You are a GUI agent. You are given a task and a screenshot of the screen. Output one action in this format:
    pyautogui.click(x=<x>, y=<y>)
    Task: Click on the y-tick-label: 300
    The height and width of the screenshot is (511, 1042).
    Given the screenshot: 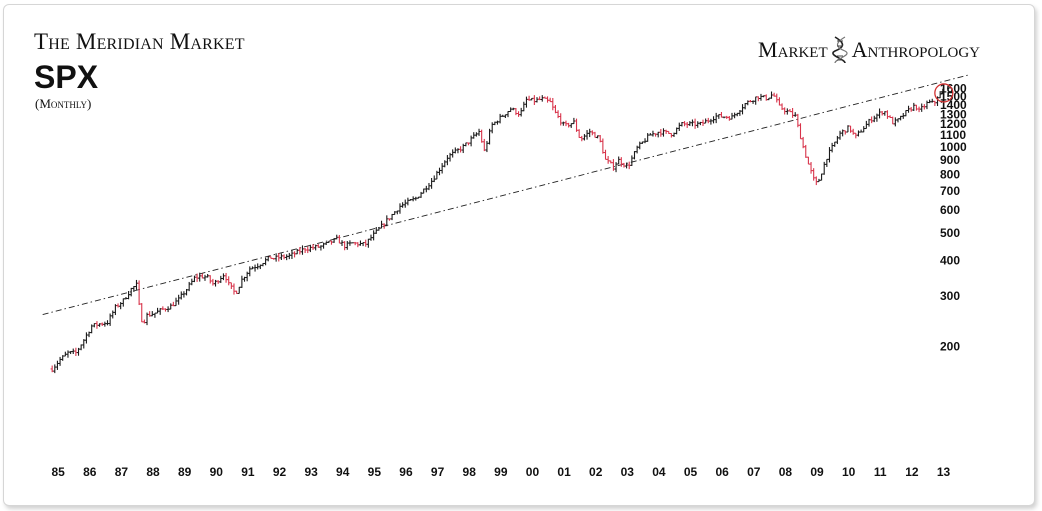 What is the action you would take?
    pyautogui.click(x=950, y=296)
    